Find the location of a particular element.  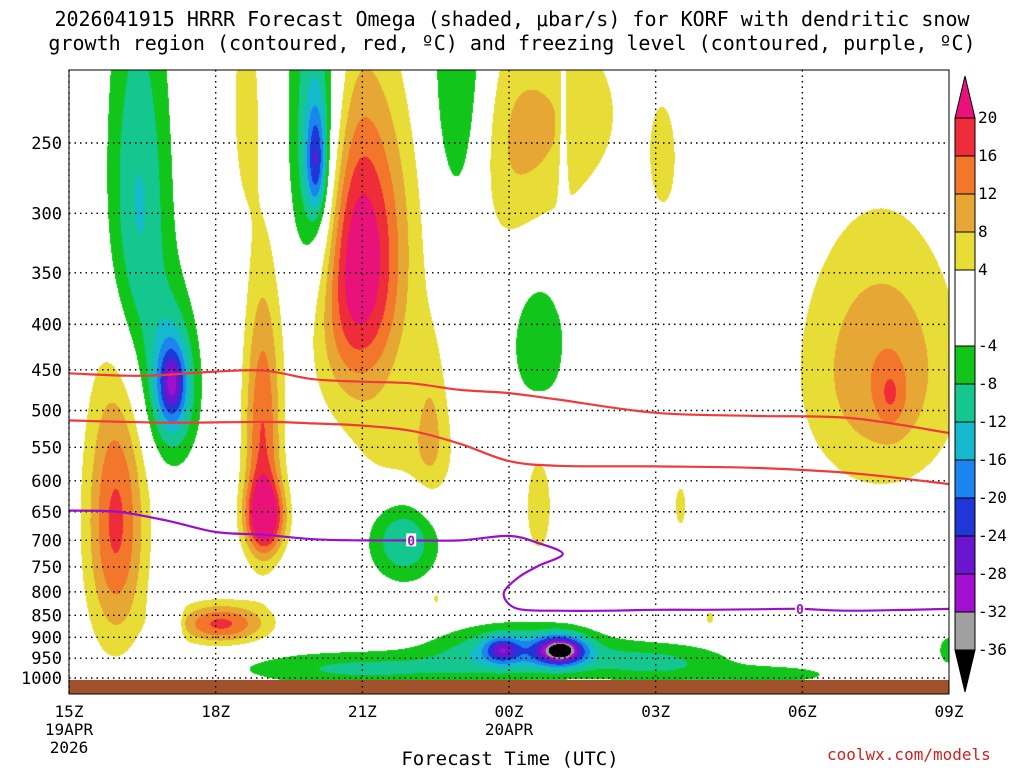

y-tick-label: 1000 is located at coordinates (41, 679).